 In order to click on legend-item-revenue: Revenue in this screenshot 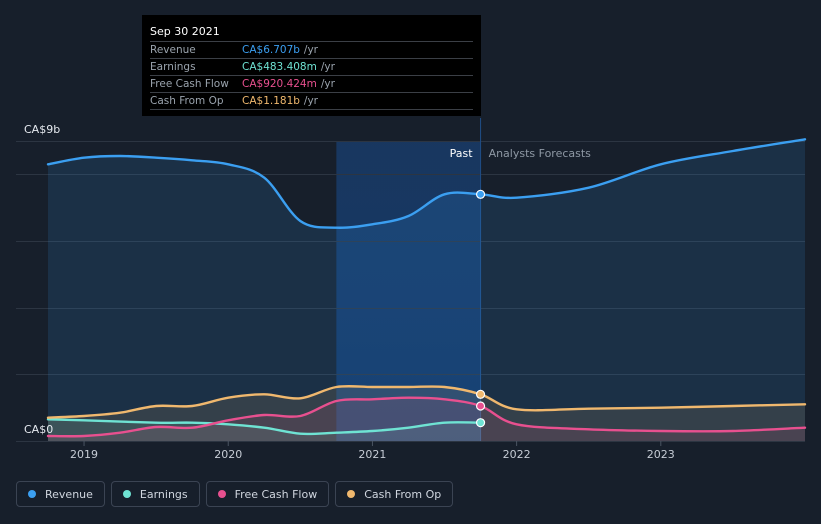, I will do `click(60, 494)`.